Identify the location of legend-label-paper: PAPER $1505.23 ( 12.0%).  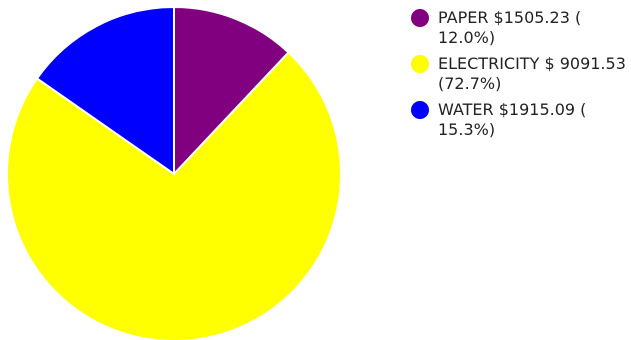
(510, 27).